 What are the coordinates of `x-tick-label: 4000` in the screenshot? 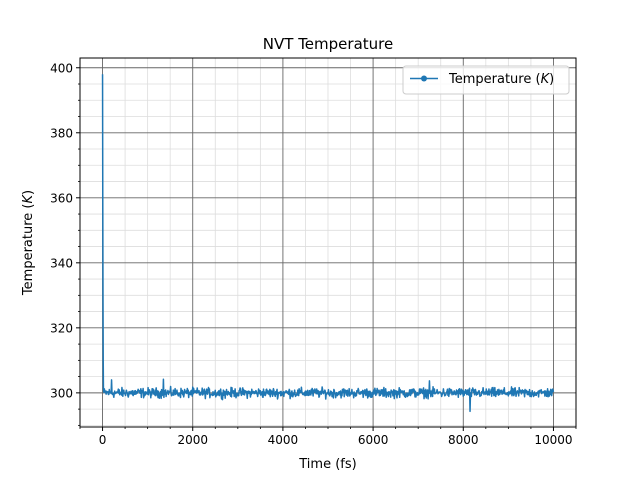 It's located at (283, 440).